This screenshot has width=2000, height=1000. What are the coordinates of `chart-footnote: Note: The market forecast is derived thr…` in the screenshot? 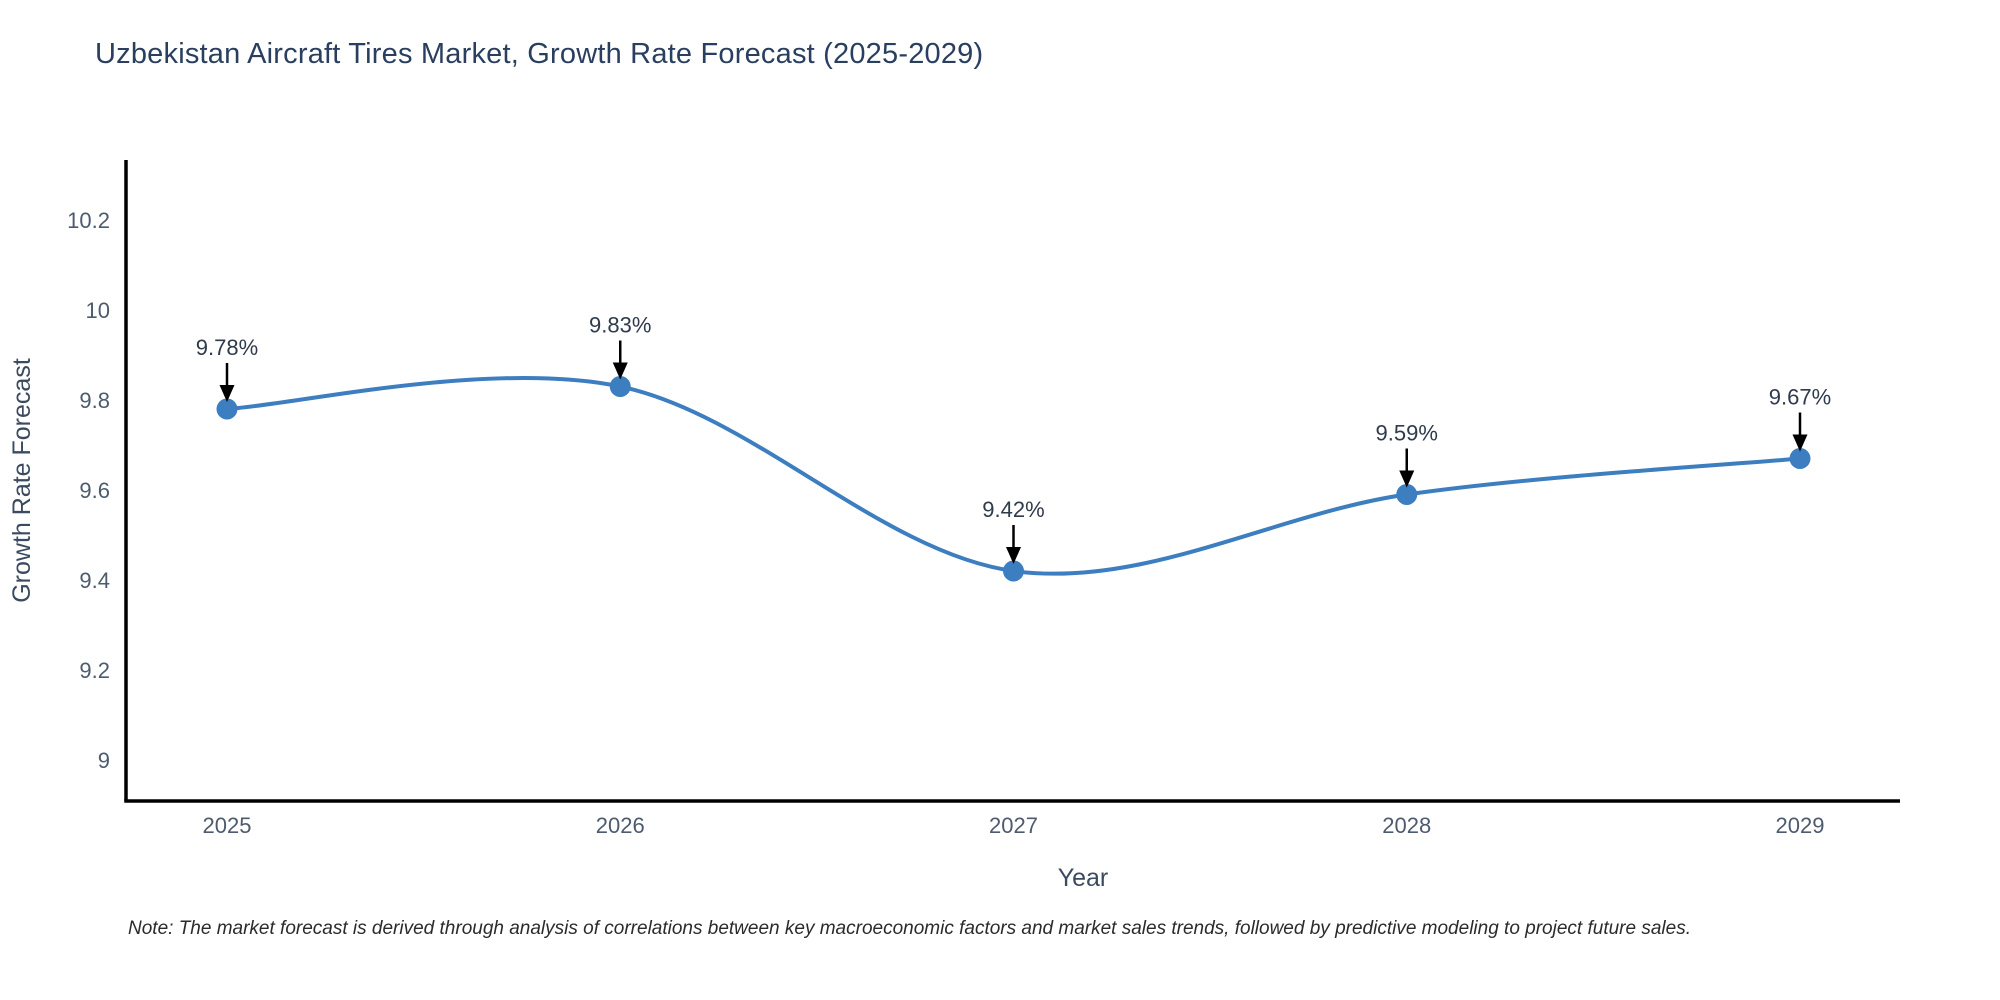 It's located at (909, 928).